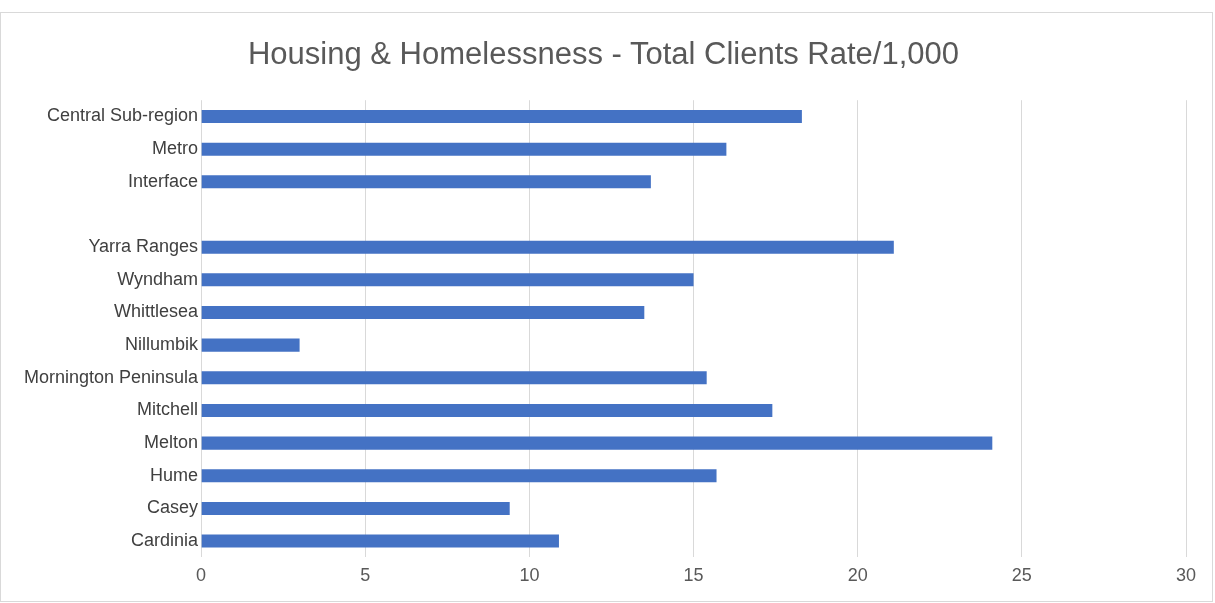 Image resolution: width=1215 pixels, height=603 pixels. What do you see at coordinates (157, 311) in the screenshot?
I see `y-tick-label: Whittlesea` at bounding box center [157, 311].